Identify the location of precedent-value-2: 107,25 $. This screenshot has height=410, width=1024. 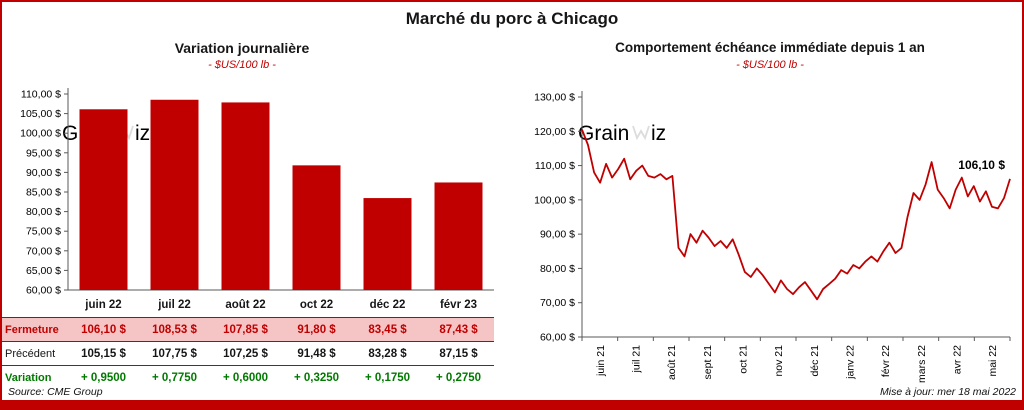
(245, 353).